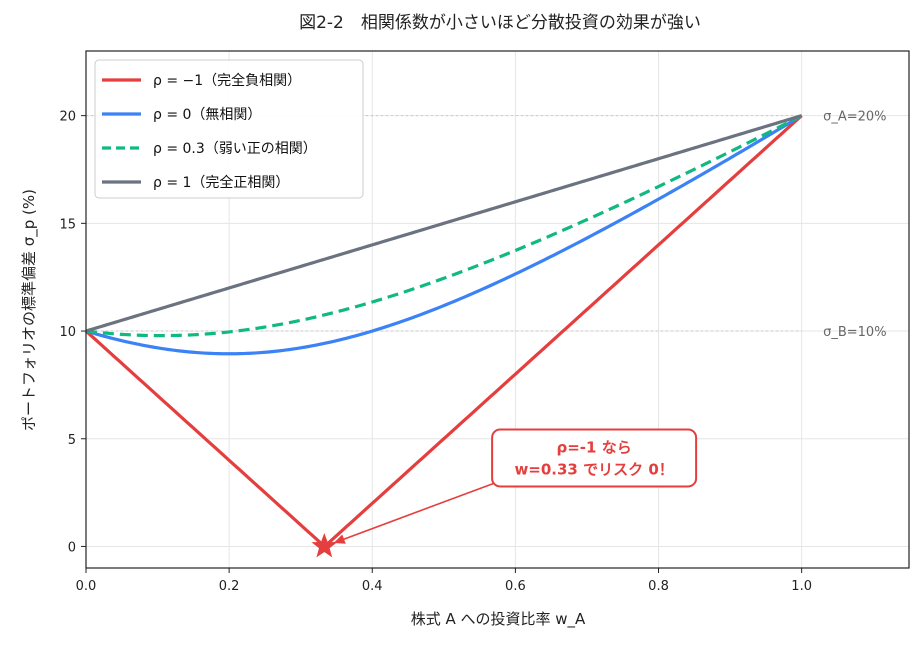  Describe the element at coordinates (415, 512) in the screenshot. I see `annotation-arrow` at that location.